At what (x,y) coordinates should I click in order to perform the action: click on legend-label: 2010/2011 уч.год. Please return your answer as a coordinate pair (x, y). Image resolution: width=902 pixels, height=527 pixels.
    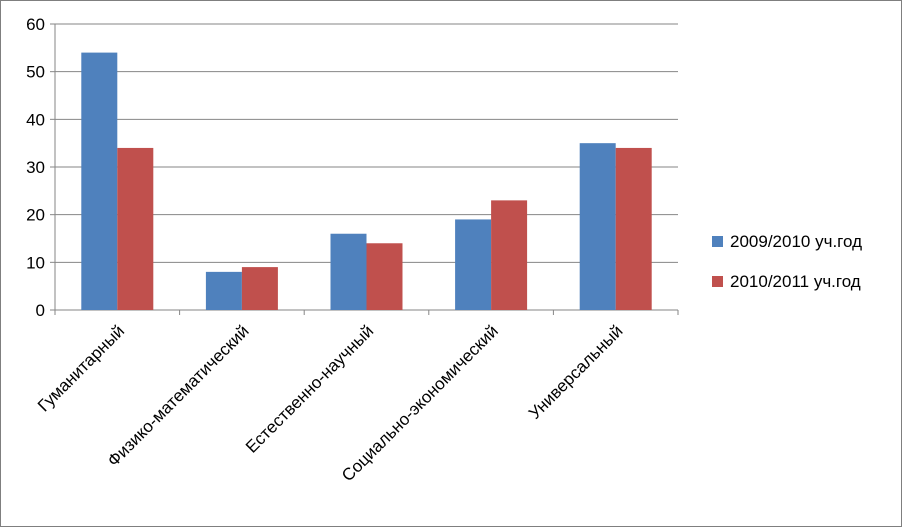
    Looking at the image, I should click on (795, 281).